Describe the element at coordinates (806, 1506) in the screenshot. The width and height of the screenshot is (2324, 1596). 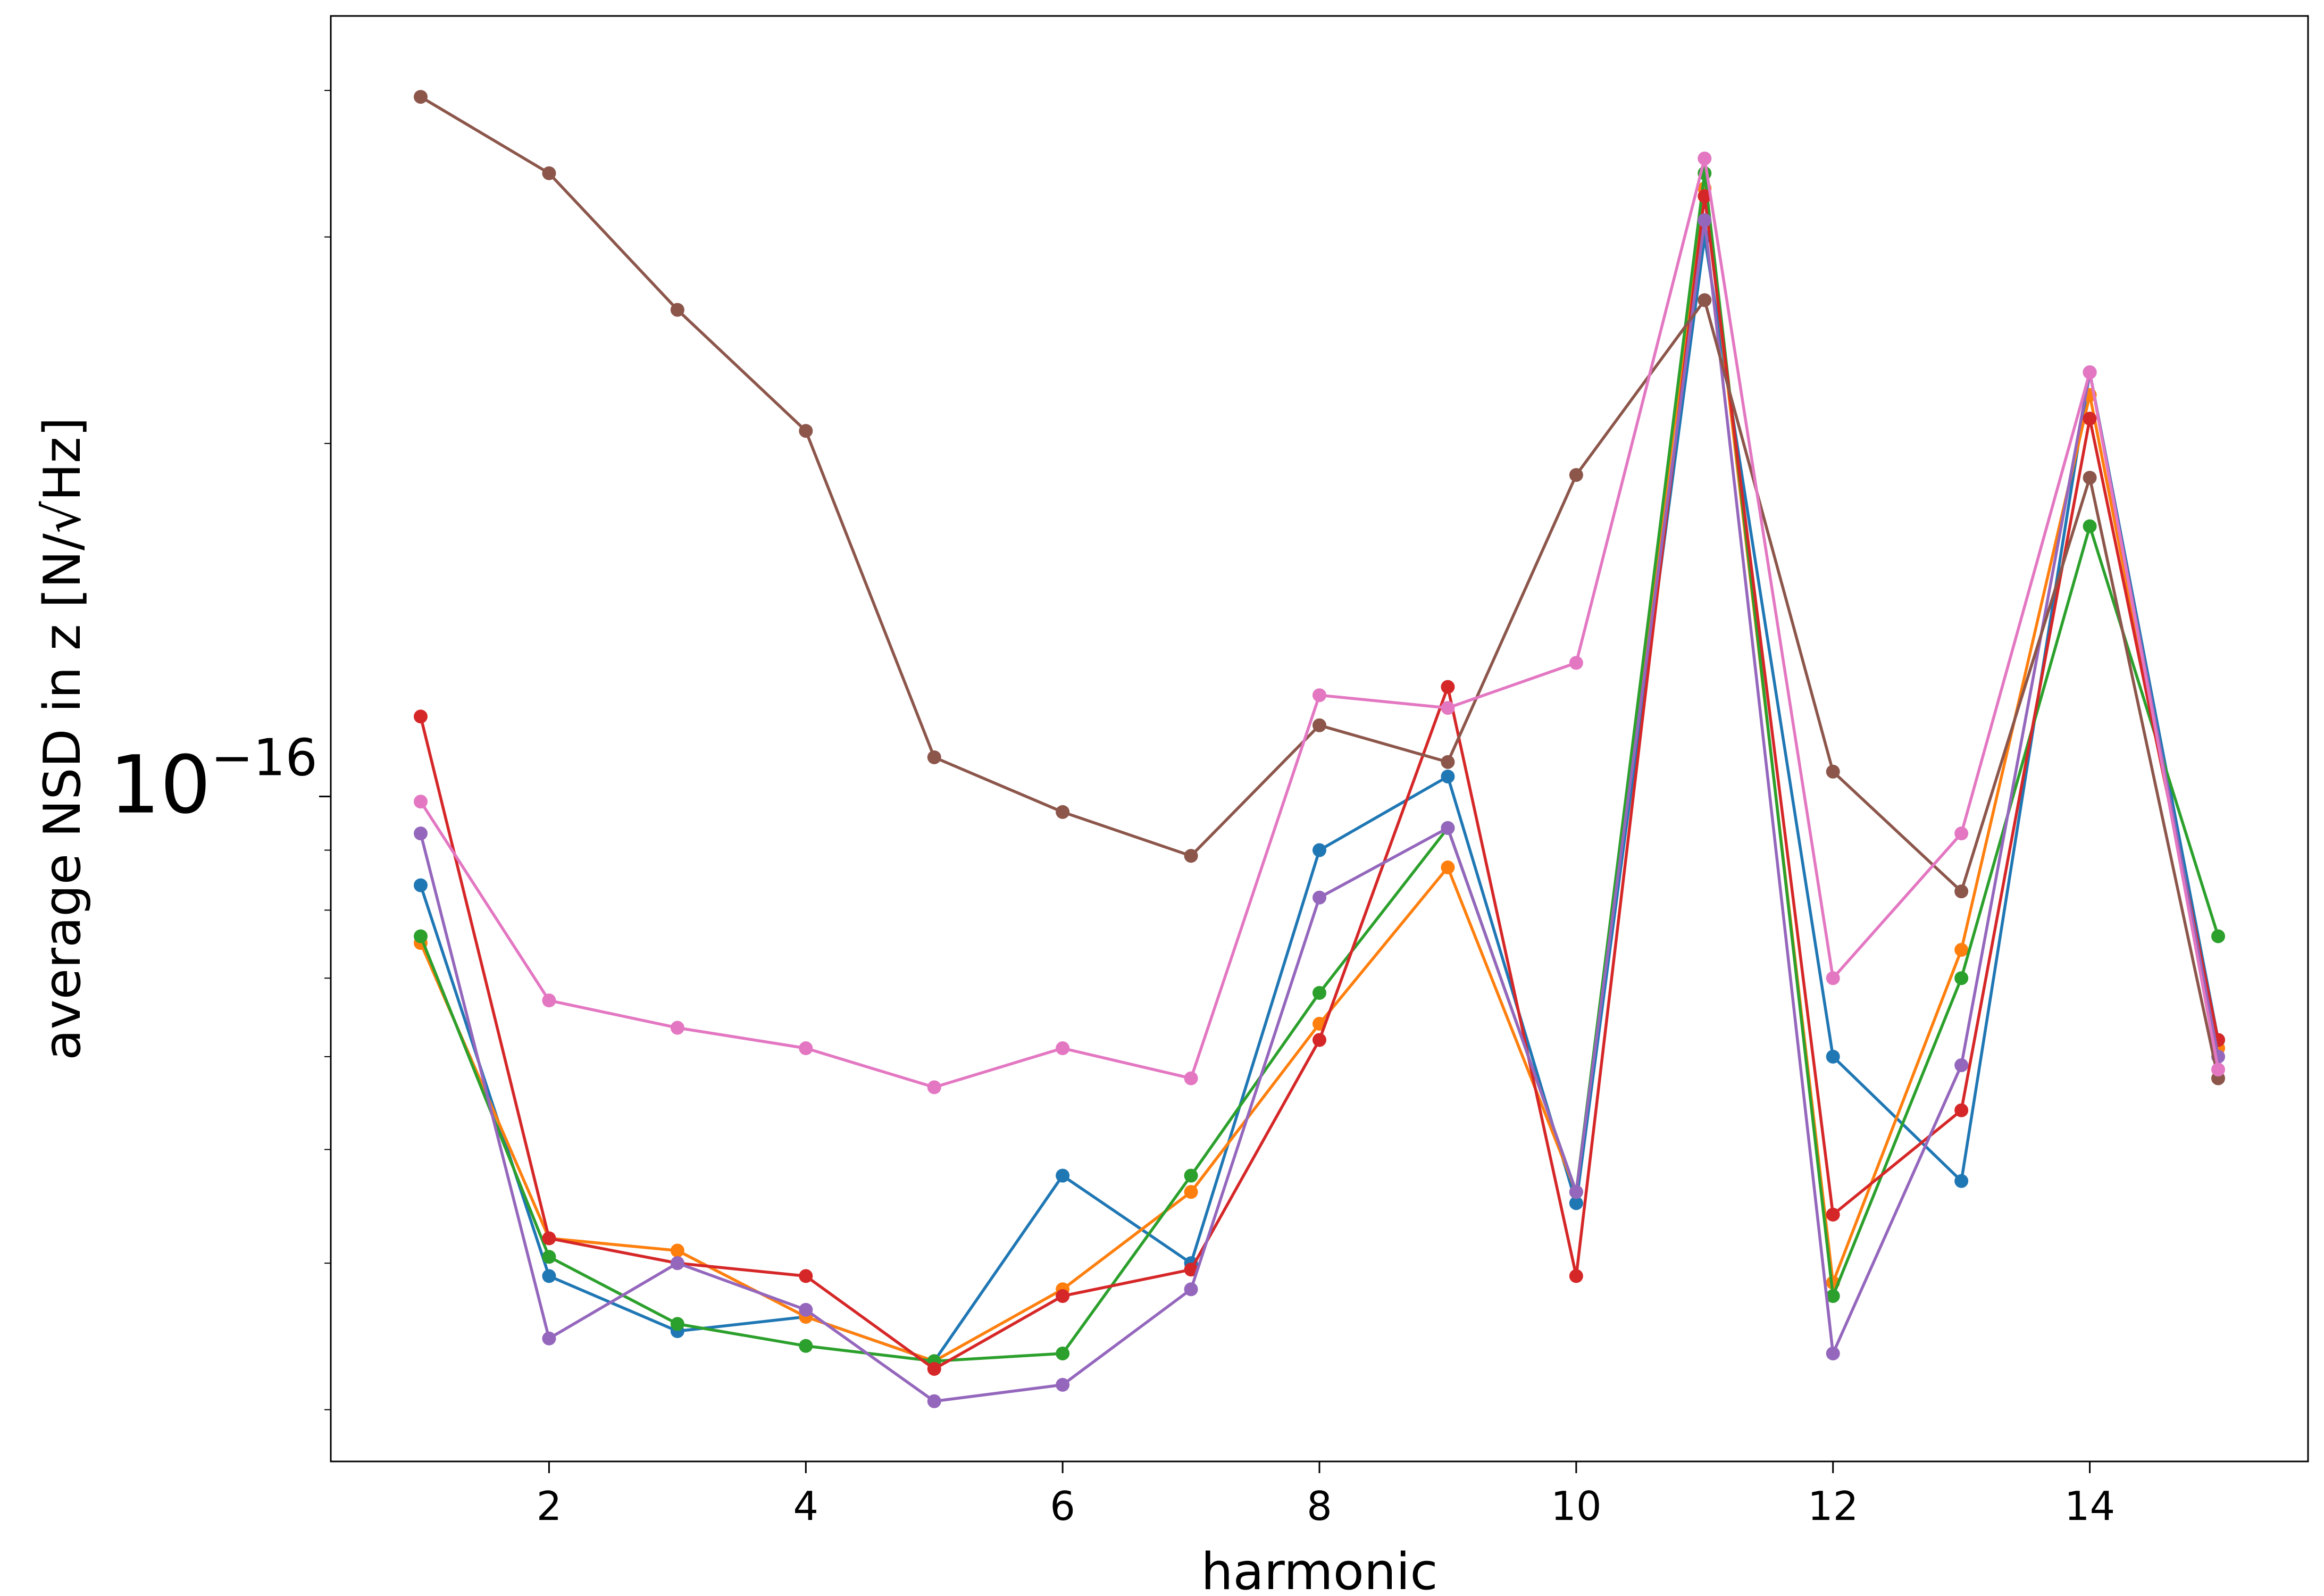
I see `x-tick-label: 4` at that location.